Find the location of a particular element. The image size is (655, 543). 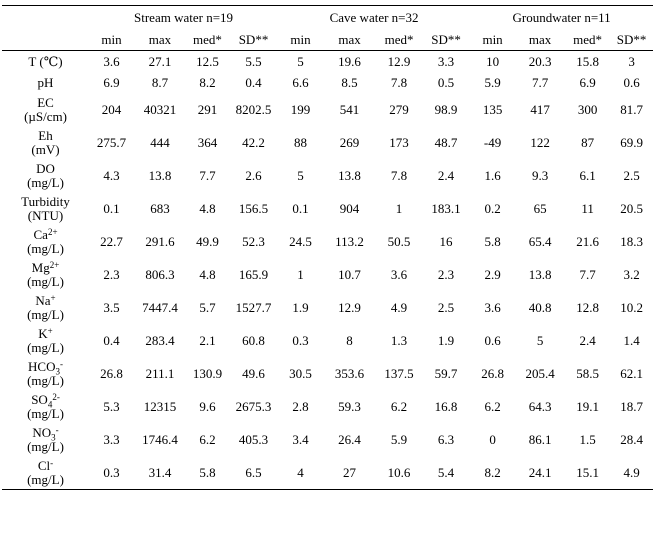

parameter-name: EC is located at coordinates (45, 102).